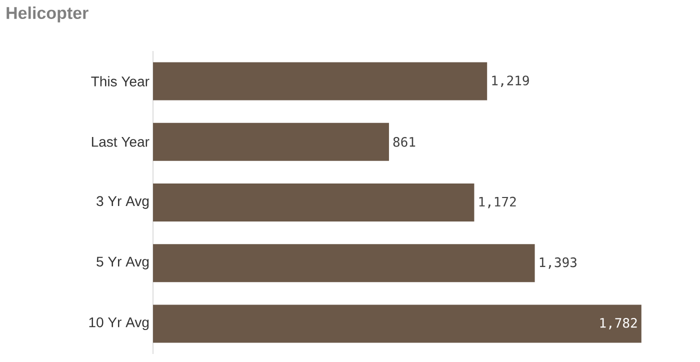 The image size is (700, 362). Describe the element at coordinates (121, 142) in the screenshot. I see `y-tick-label: Last Year` at that location.